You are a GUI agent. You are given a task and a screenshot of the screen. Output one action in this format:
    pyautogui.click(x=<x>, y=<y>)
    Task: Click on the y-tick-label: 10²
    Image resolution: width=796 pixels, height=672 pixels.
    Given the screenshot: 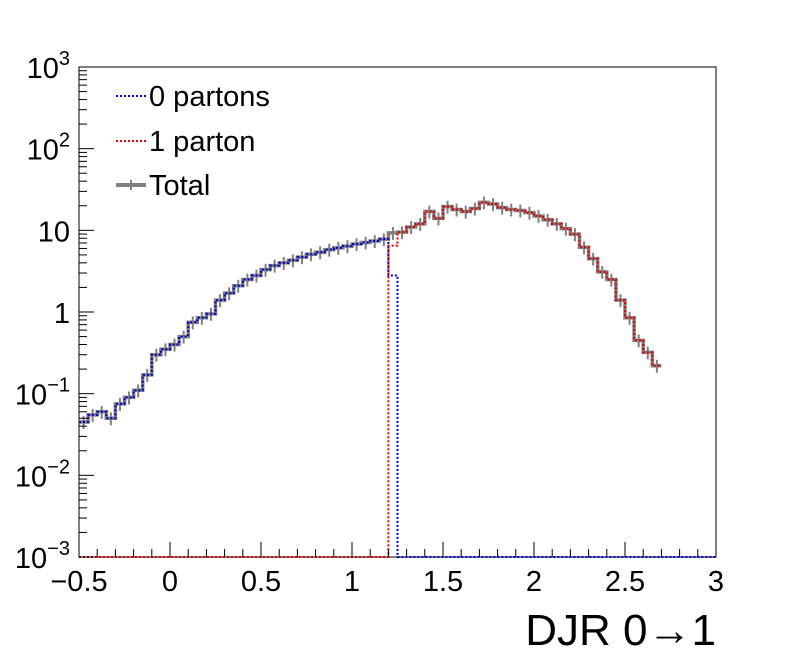 What is the action you would take?
    pyautogui.click(x=48, y=148)
    